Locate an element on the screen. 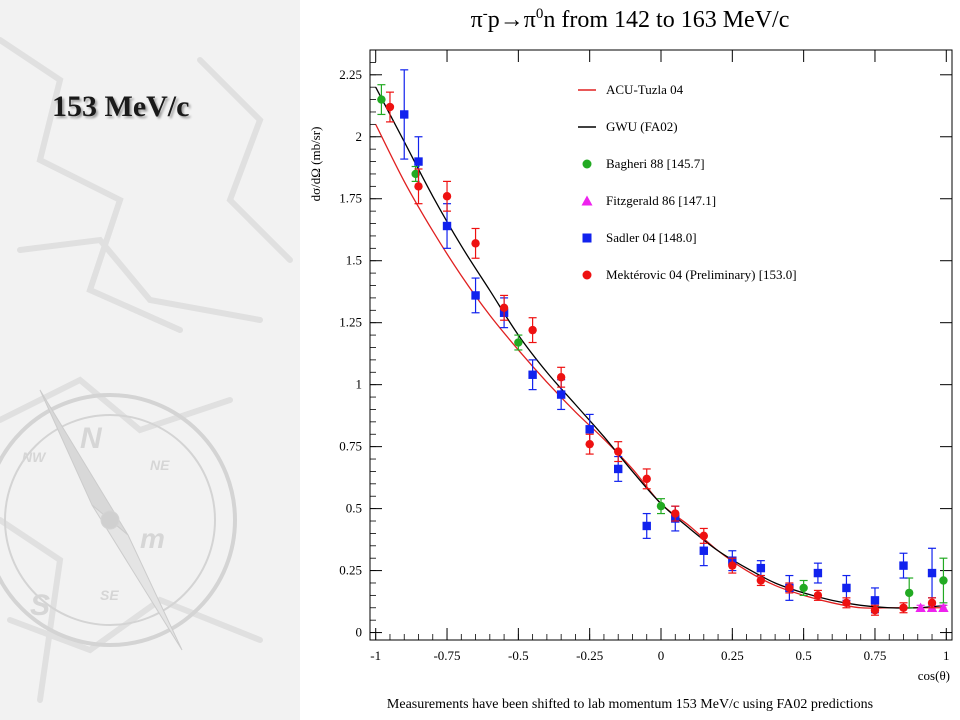  legend-label: ACU-Tuzla 04 is located at coordinates (645, 89).